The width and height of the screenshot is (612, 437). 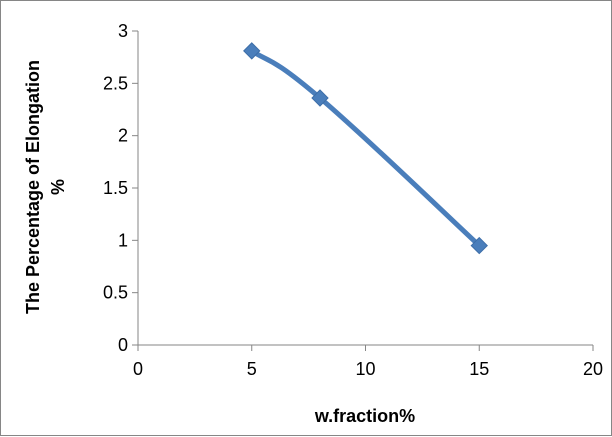 What do you see at coordinates (123, 240) in the screenshot?
I see `y-tick-label: 1` at bounding box center [123, 240].